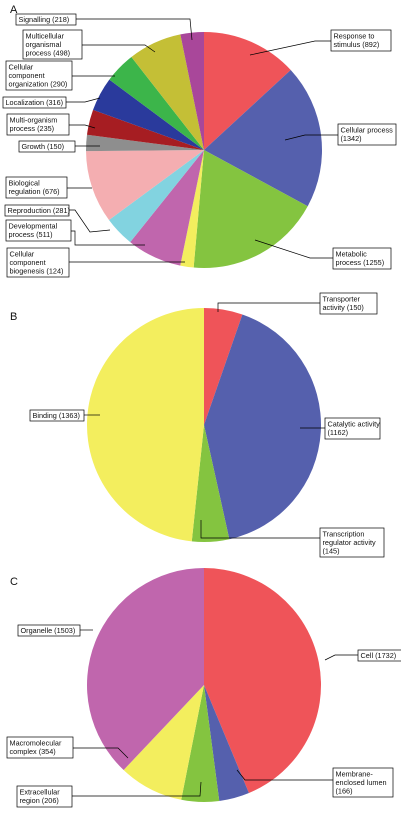 This screenshot has height=813, width=401. What do you see at coordinates (362, 655) in the screenshot?
I see `slice-label-c-0: Cell (1732)` at bounding box center [362, 655].